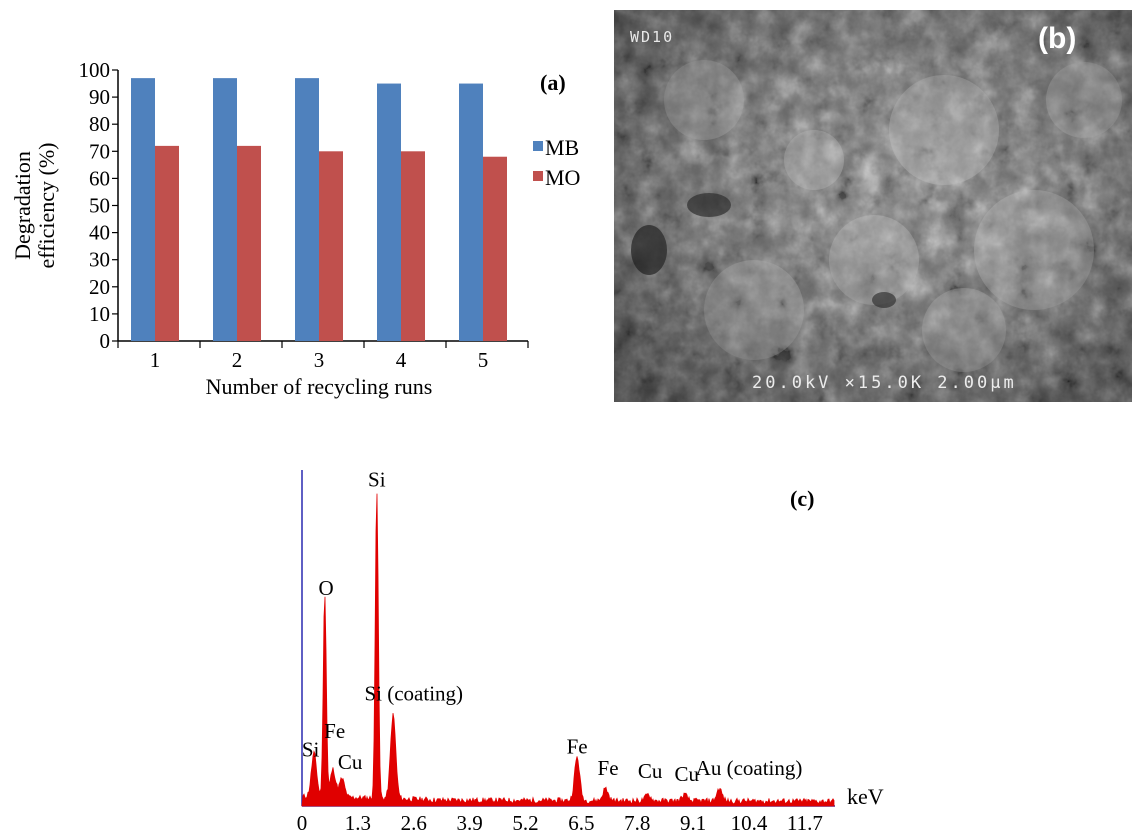 This screenshot has height=837, width=1132. I want to click on y-axis-title-line: efficiency (%), so click(46, 205).